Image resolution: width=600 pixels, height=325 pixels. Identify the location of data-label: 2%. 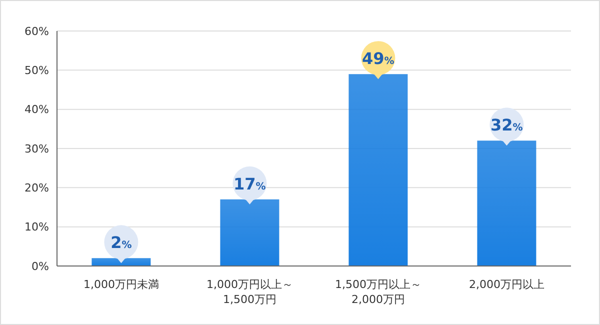
(121, 242).